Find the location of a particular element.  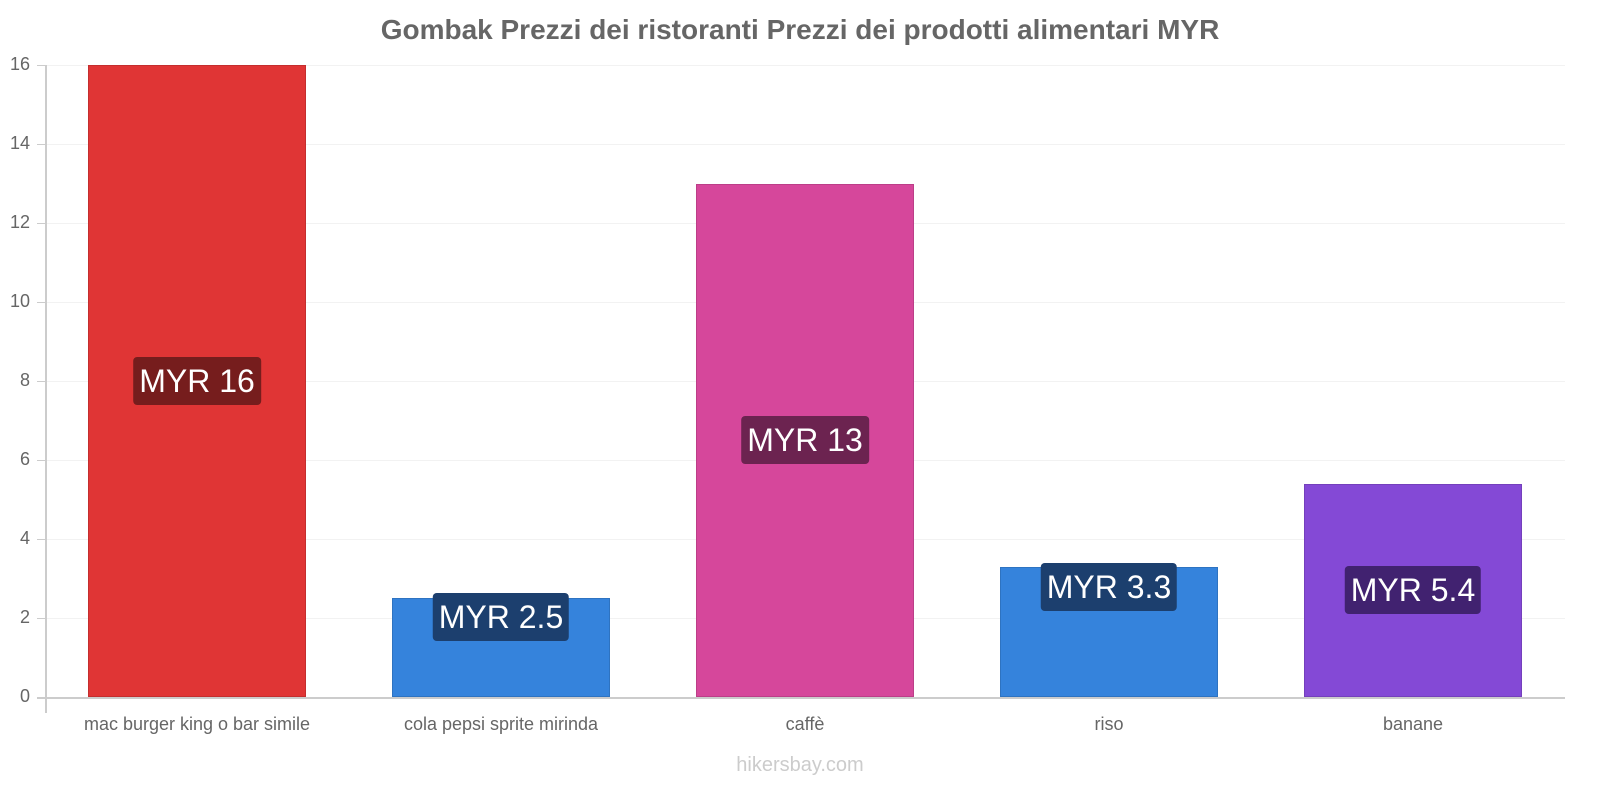

bar-value-label: MYR 2.5 is located at coordinates (501, 617).